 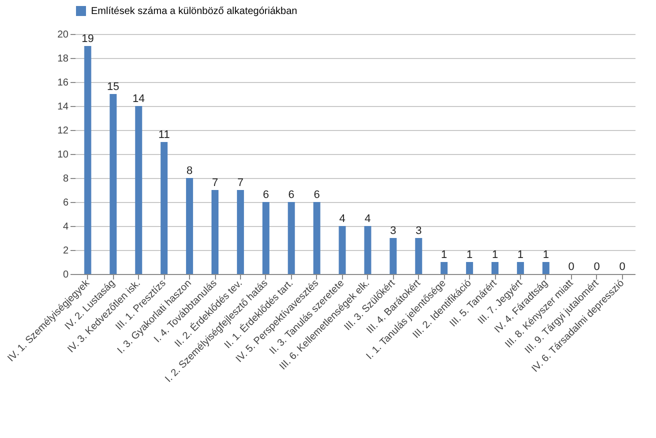 What do you see at coordinates (65, 227) in the screenshot?
I see `y-tick-label: 4` at bounding box center [65, 227].